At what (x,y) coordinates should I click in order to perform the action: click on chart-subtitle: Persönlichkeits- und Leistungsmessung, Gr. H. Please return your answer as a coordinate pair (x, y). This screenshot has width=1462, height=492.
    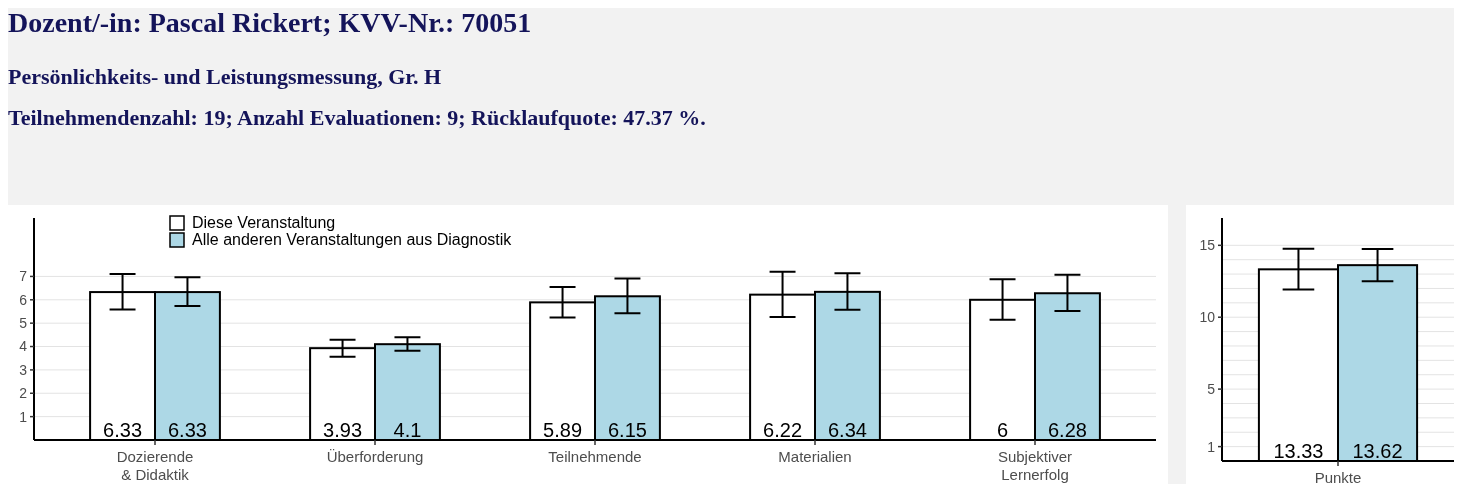
    Looking at the image, I should click on (225, 76).